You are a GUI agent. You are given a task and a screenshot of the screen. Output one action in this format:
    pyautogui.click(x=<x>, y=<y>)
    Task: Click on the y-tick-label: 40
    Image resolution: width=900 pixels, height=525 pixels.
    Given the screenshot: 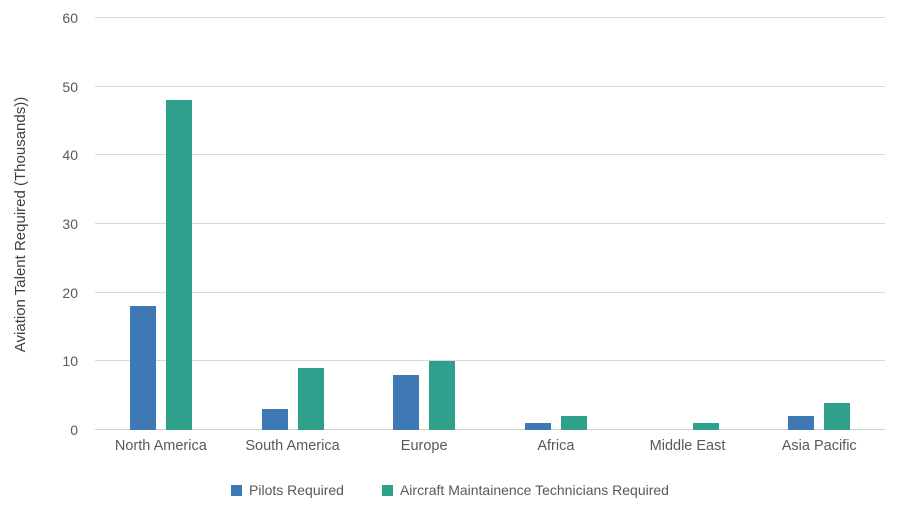 What is the action you would take?
    pyautogui.click(x=70, y=155)
    